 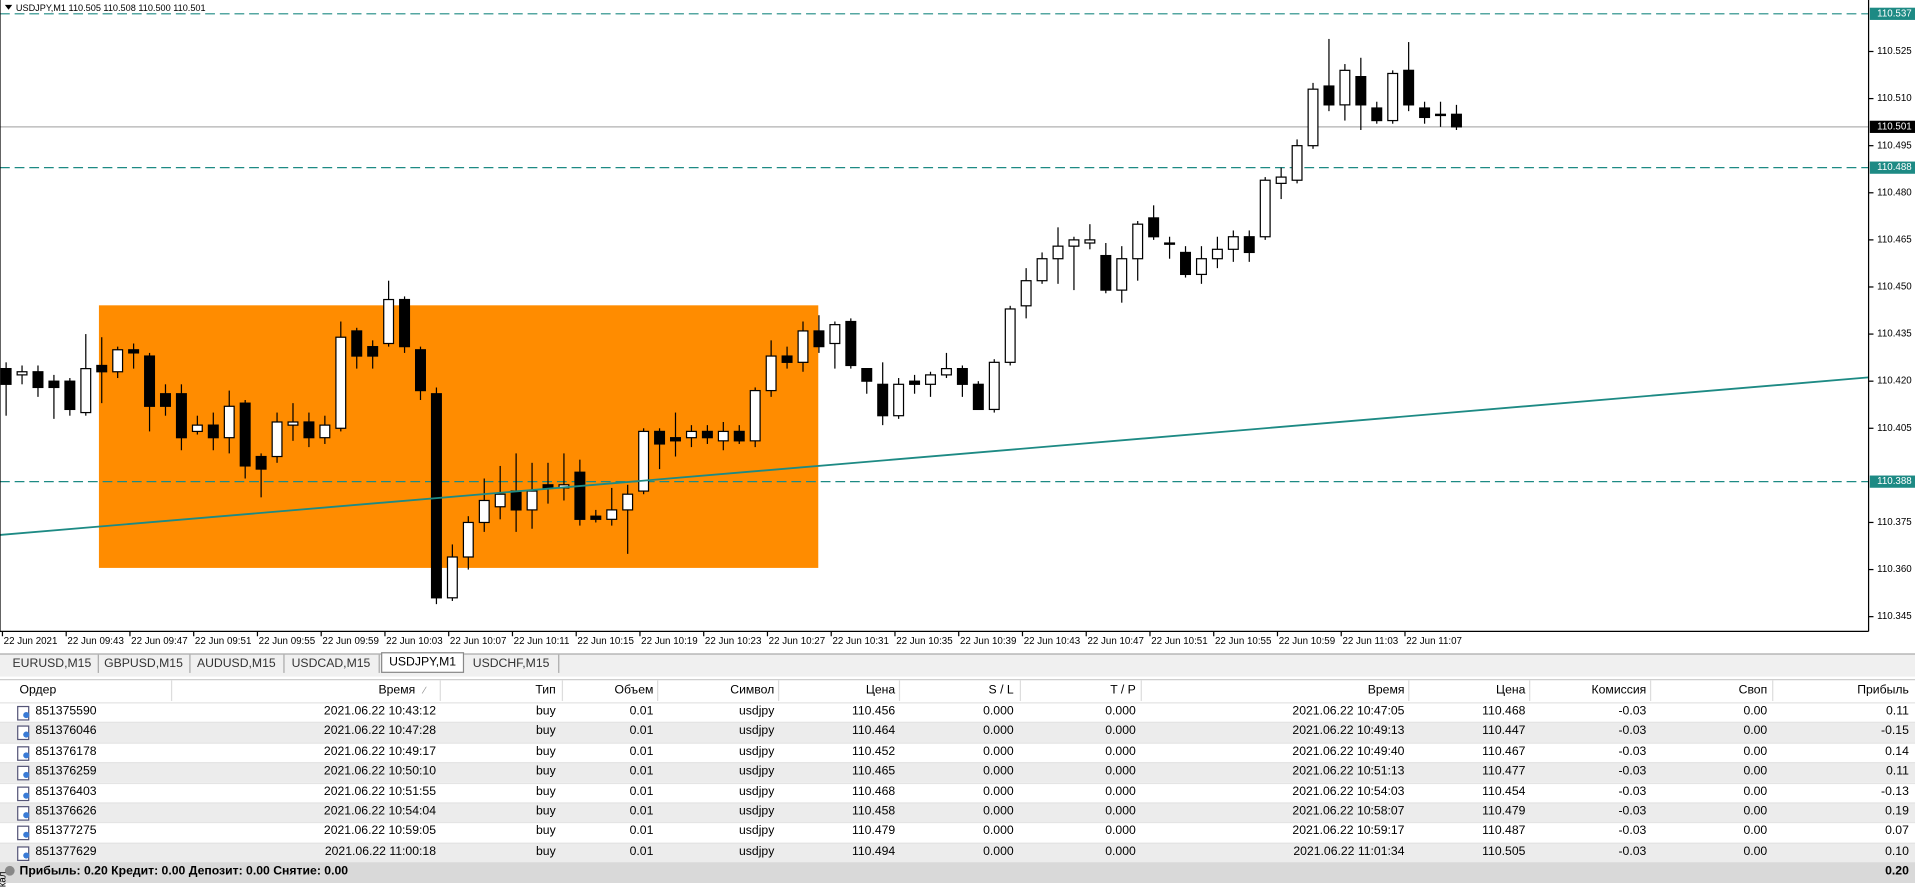 I want to click on x-tick-label: 22 Jun 10:39, so click(x=988, y=641).